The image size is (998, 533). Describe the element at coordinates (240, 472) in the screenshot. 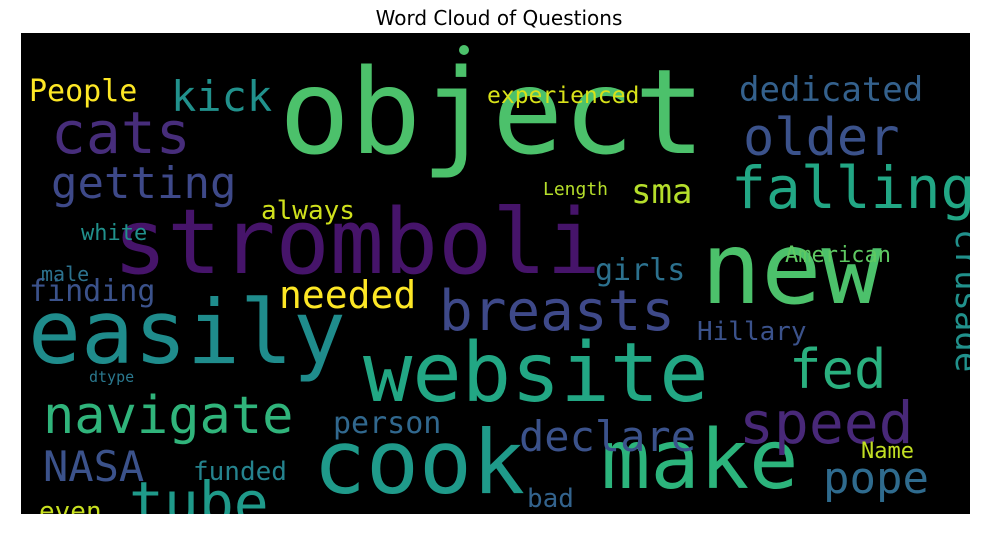

I see `word-funded: funded` at that location.